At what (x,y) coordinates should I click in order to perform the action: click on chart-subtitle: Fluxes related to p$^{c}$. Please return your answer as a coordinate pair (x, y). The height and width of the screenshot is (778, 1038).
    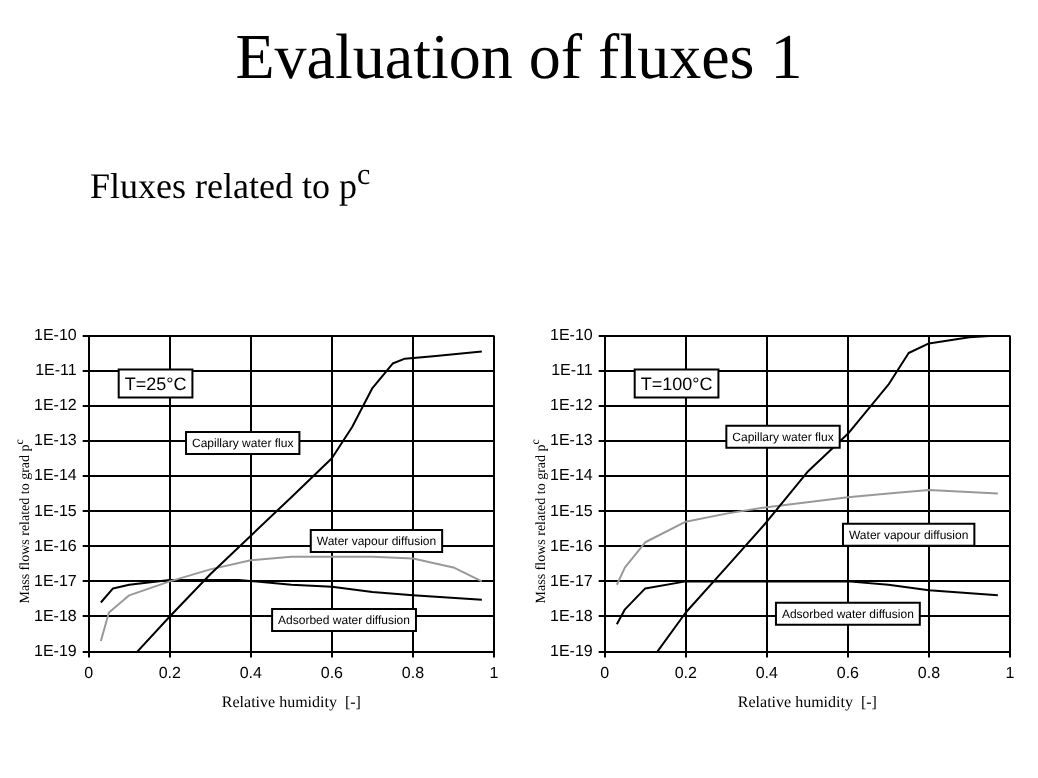
    Looking at the image, I should click on (230, 184).